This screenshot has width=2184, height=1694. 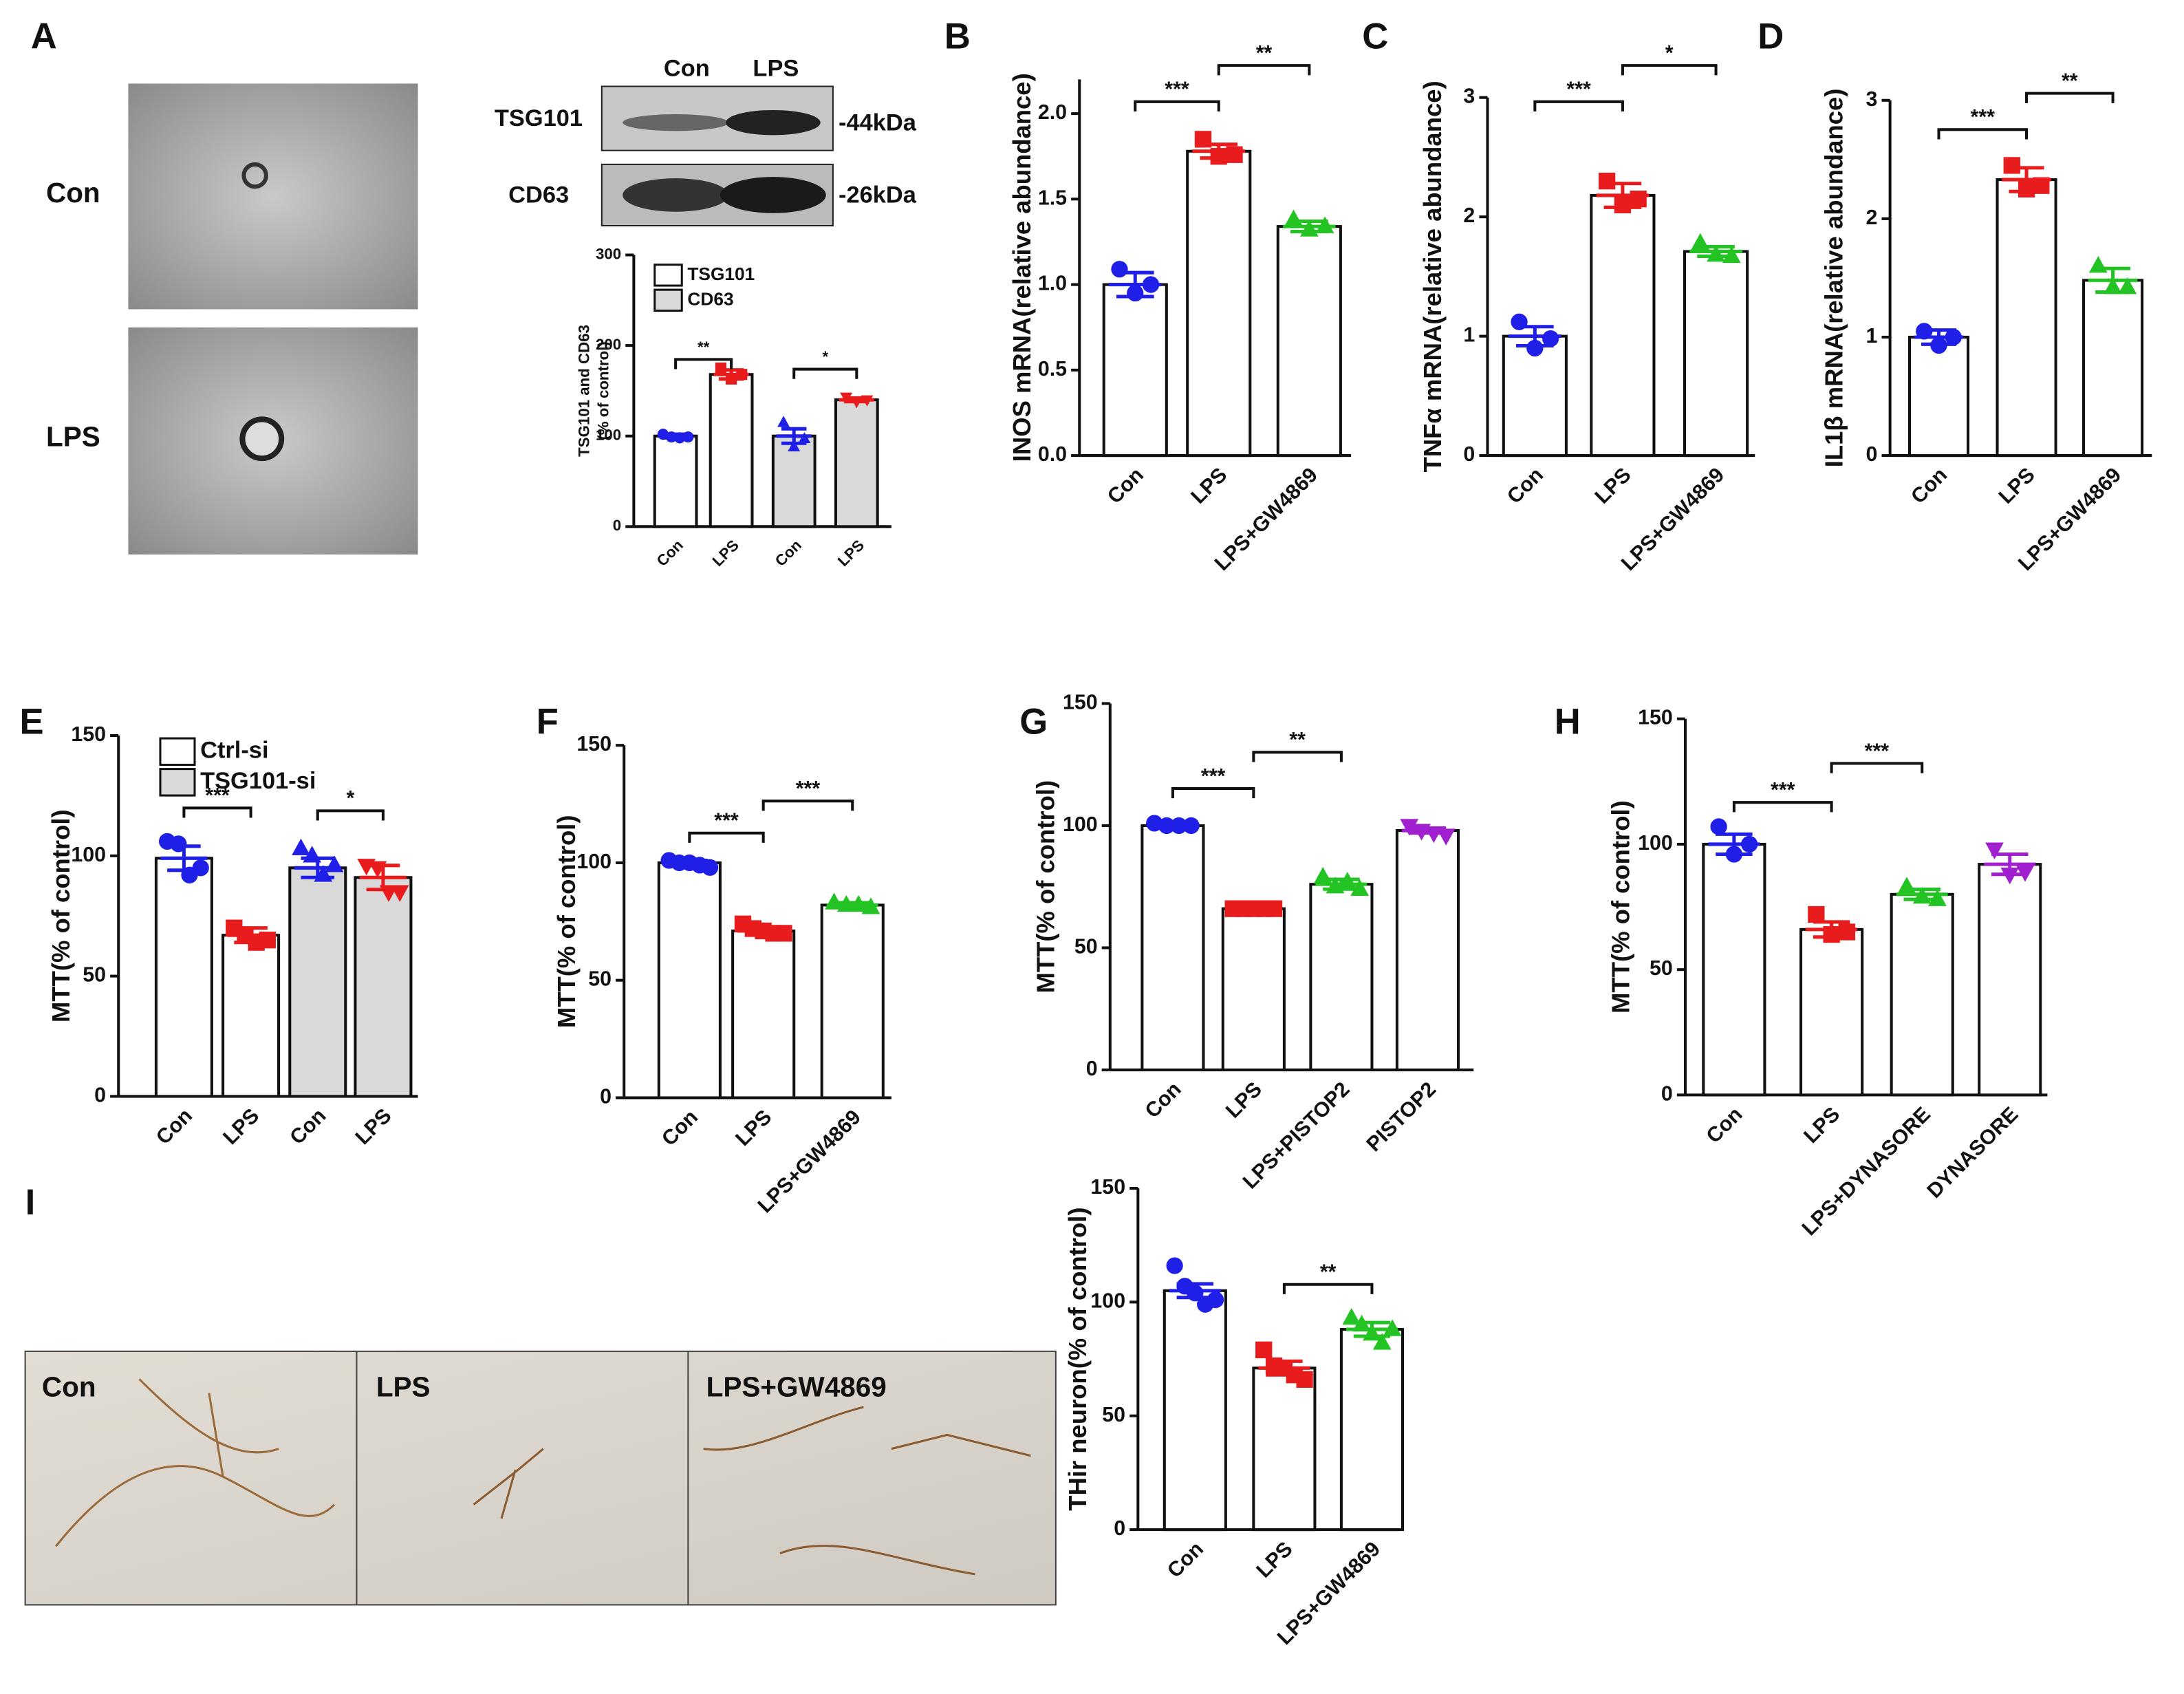 What do you see at coordinates (1052, 369) in the screenshot?
I see `y-tick-label: 0.5` at bounding box center [1052, 369].